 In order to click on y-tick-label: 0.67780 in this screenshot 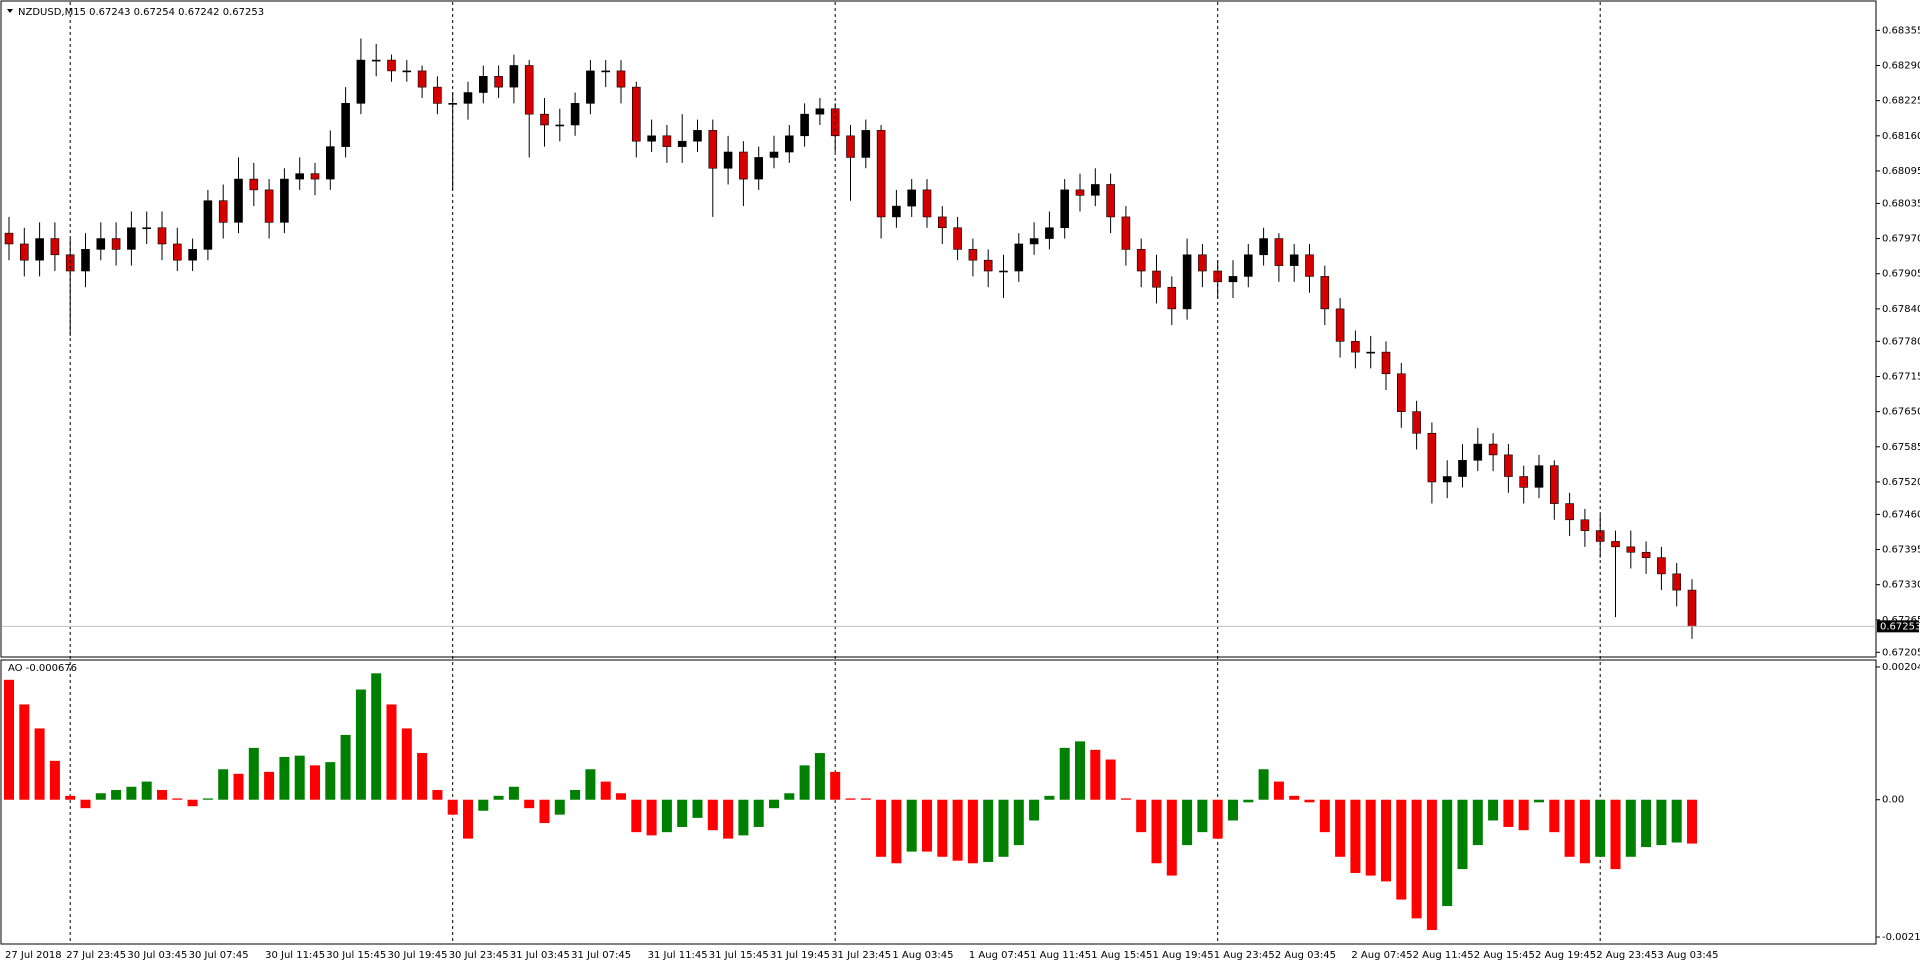, I will do `click(1901, 341)`.